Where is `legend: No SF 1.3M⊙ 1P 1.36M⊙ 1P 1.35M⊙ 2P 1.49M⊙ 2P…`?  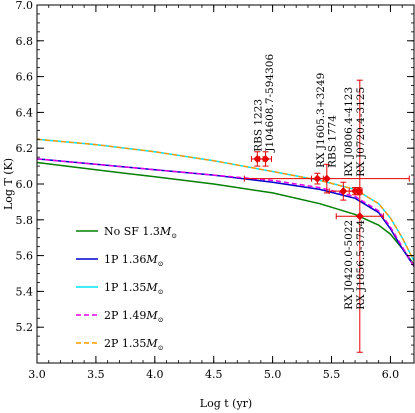
legend: No SF 1.3M⊙ 1P 1.36M⊙ 1P 1.35M⊙ 2P 1.49M⊙ 2P… is located at coordinates (126, 288).